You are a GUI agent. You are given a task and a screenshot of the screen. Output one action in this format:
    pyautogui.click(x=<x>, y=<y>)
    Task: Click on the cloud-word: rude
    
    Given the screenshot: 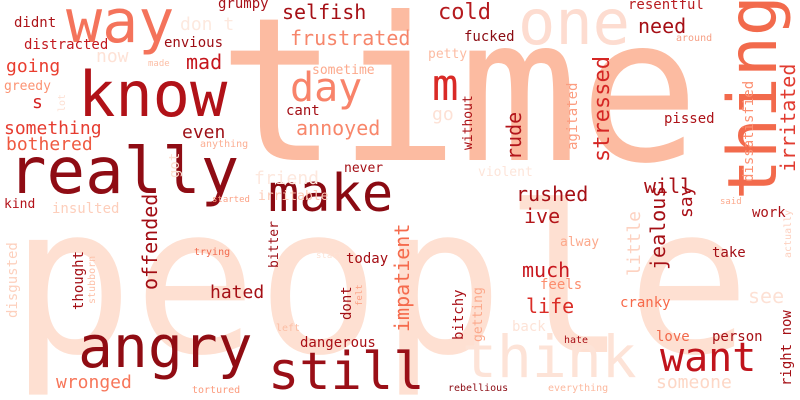 What is the action you would take?
    pyautogui.click(x=514, y=135)
    